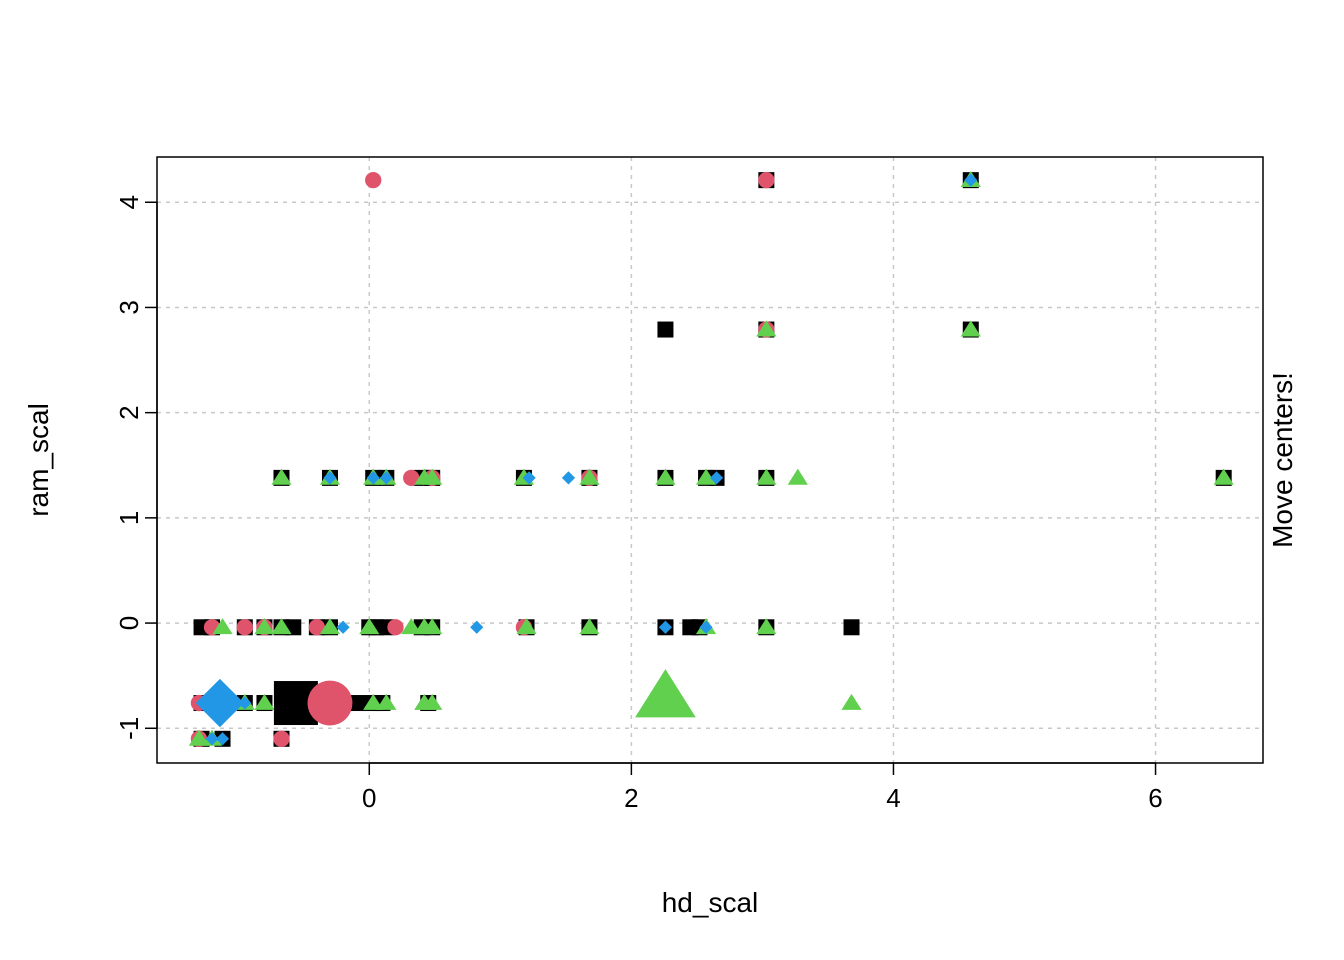 The image size is (1344, 960). What do you see at coordinates (445, 698) in the screenshot?
I see `cluster-centers` at bounding box center [445, 698].